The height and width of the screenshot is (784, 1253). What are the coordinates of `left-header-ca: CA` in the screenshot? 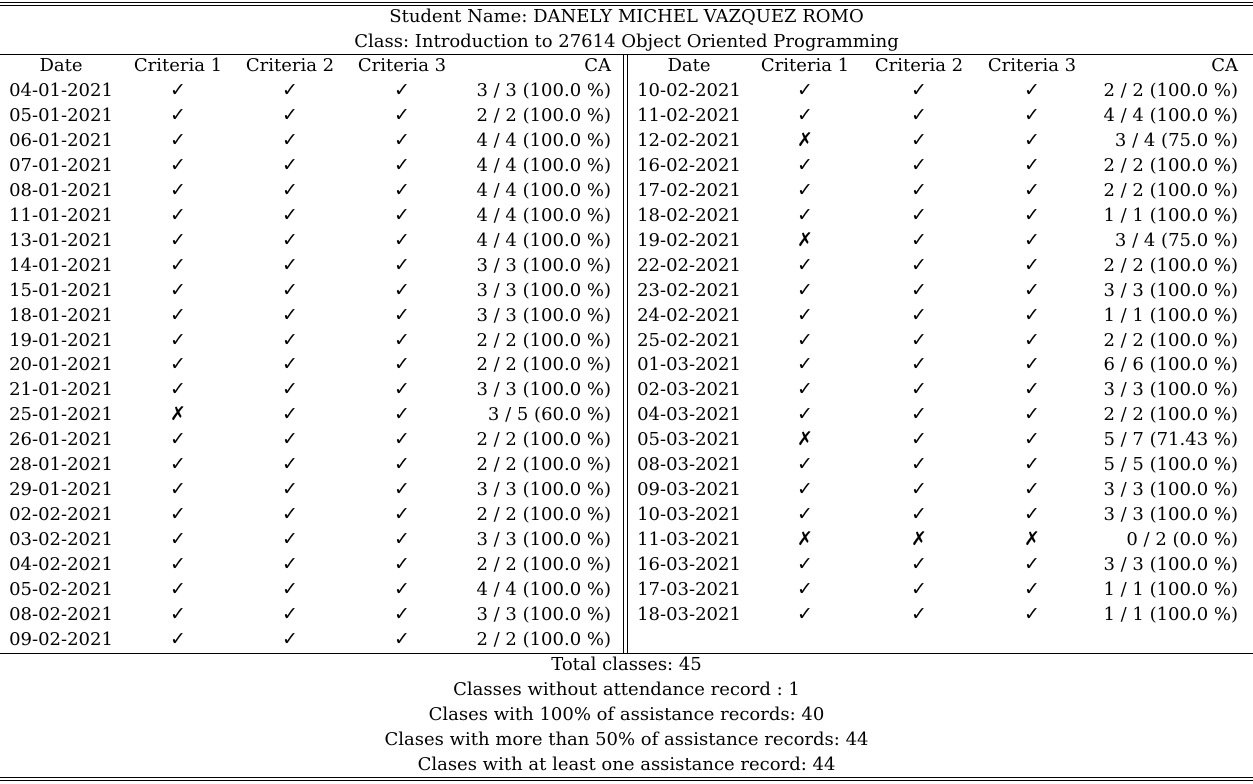 It's located at (597, 65).